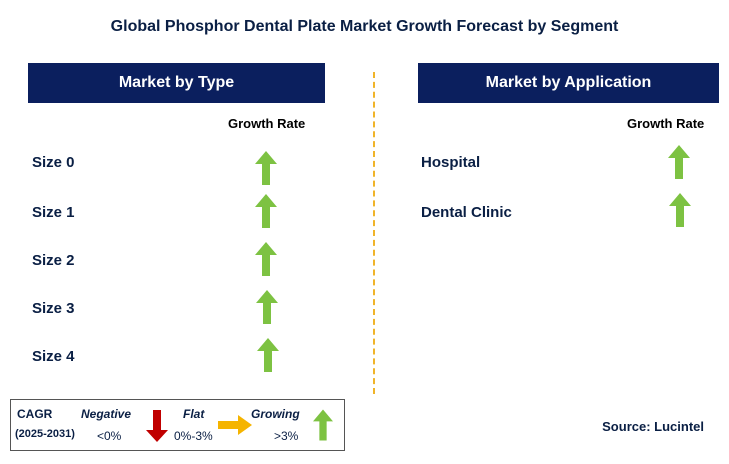 The image size is (729, 464). I want to click on type-row-label: Size 4, so click(53, 356).